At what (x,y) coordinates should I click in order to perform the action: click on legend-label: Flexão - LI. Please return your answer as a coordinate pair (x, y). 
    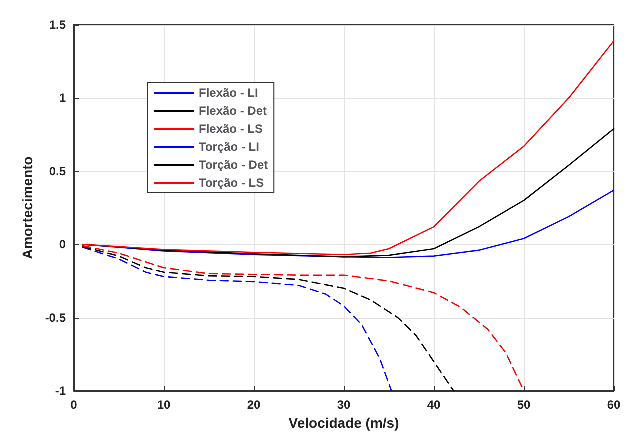
    Looking at the image, I should click on (228, 93).